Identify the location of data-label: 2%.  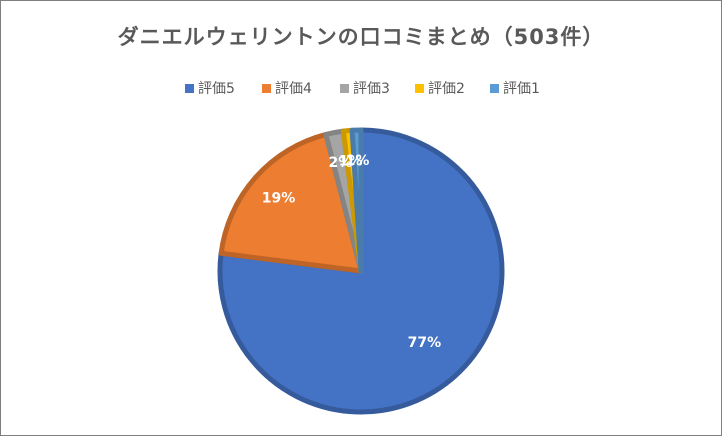
(341, 163).